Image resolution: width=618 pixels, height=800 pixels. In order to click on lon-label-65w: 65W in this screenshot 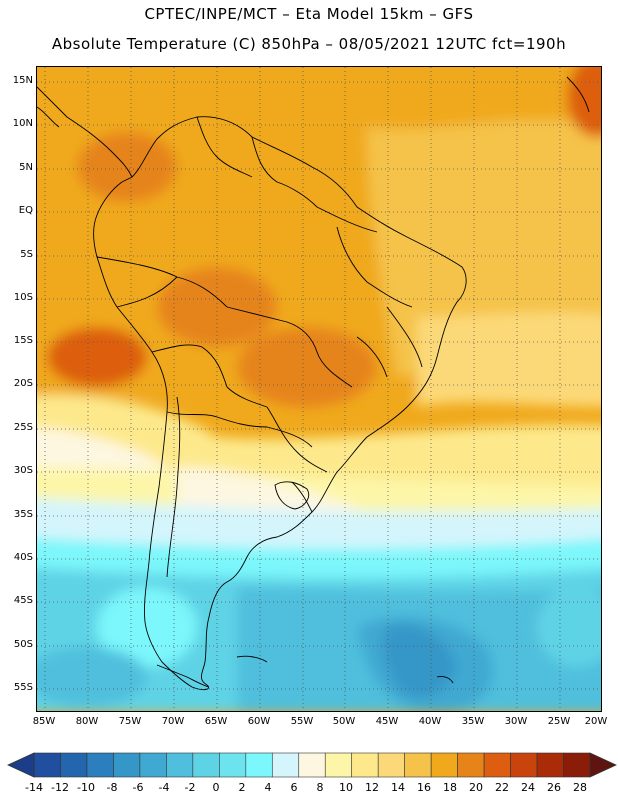, I will do `click(216, 721)`.